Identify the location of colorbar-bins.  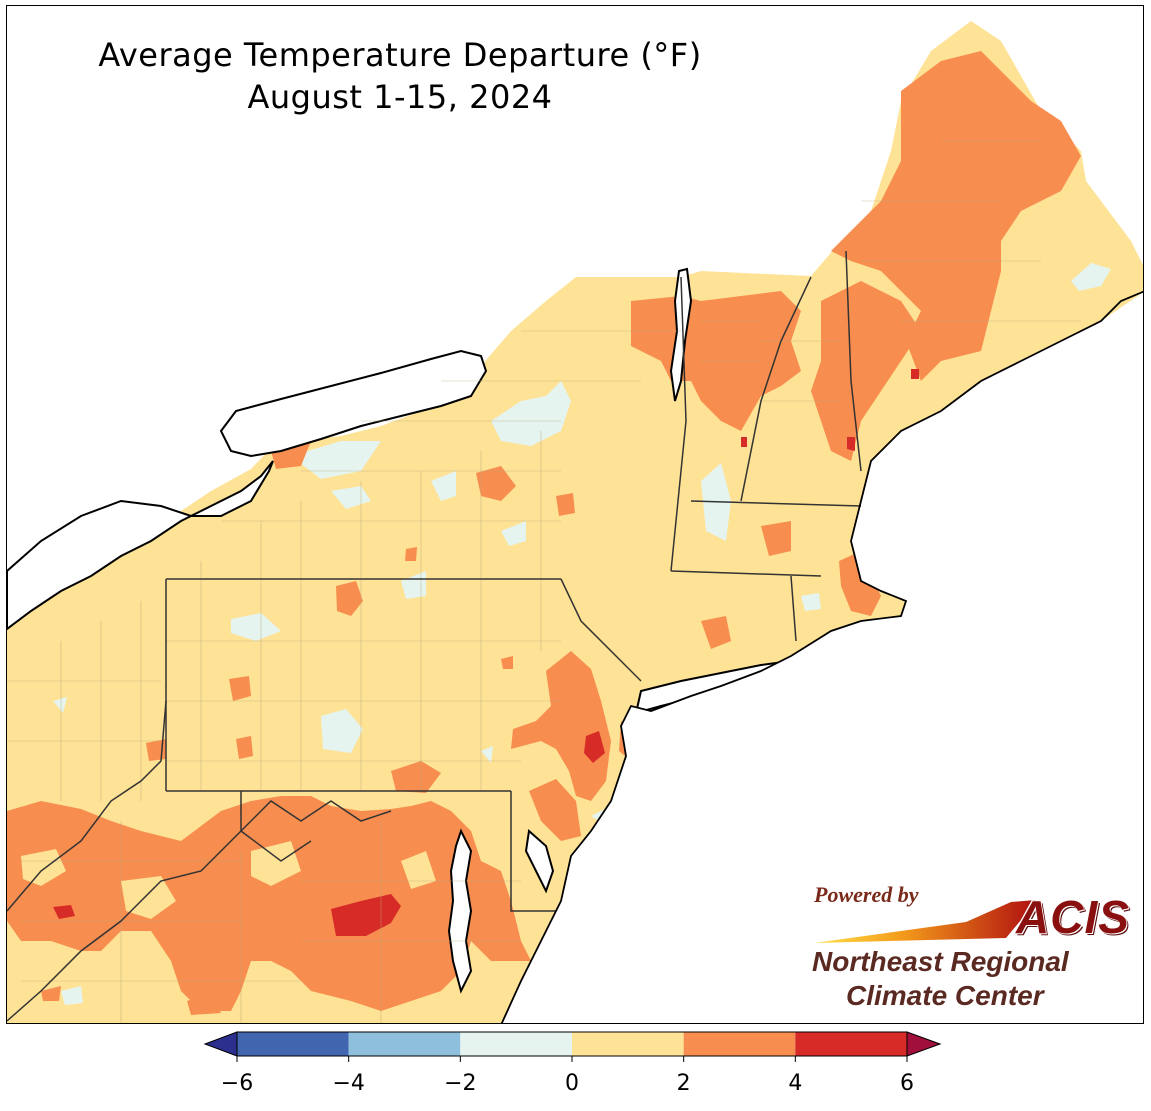
(572, 1044).